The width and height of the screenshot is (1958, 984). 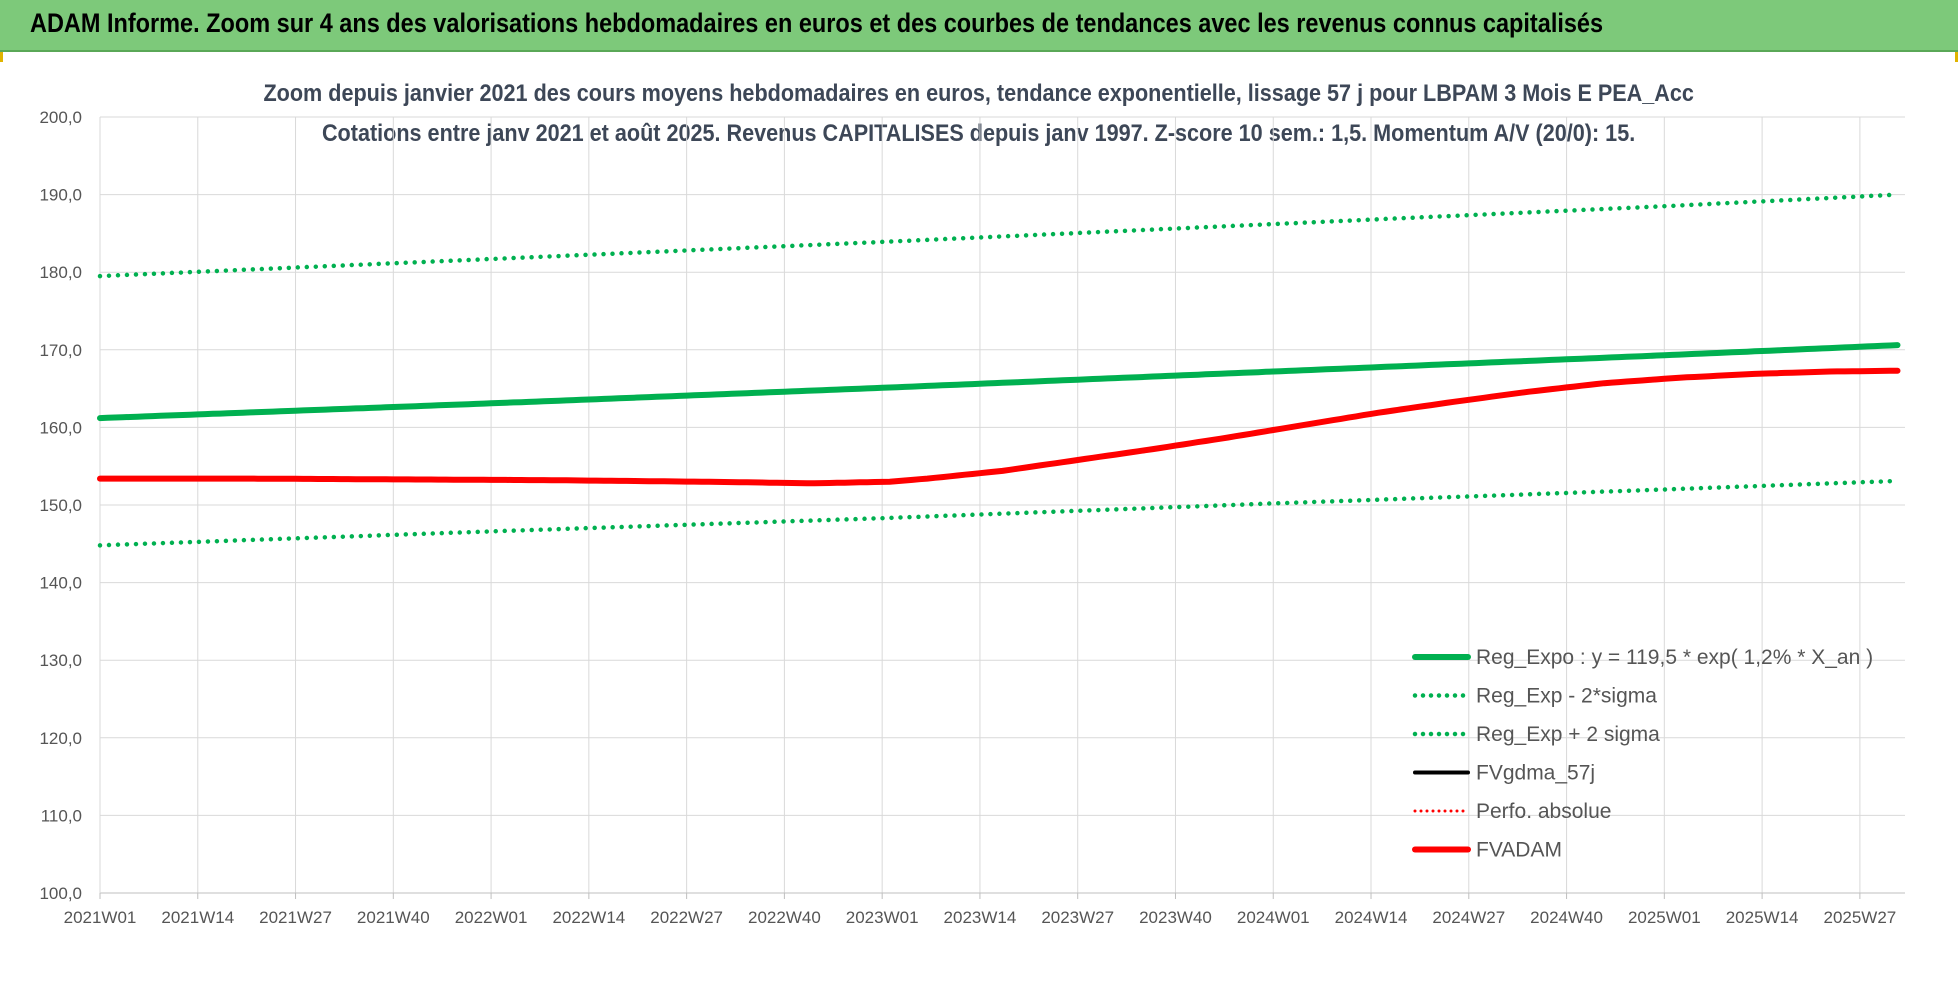 What do you see at coordinates (1371, 917) in the screenshot?
I see `x-tick-label: 2024W14` at bounding box center [1371, 917].